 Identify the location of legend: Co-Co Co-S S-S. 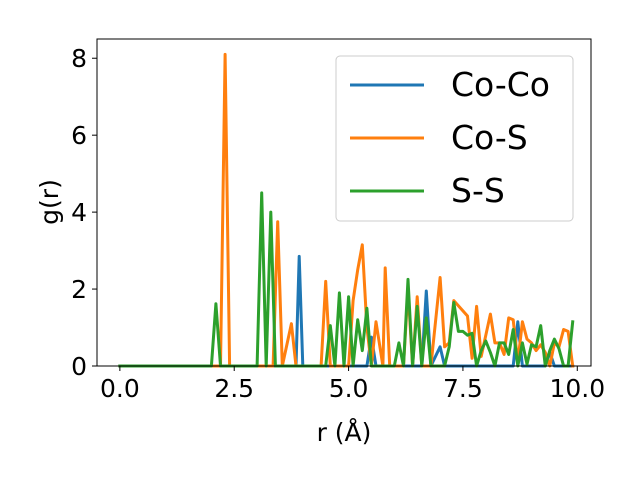
(454, 138).